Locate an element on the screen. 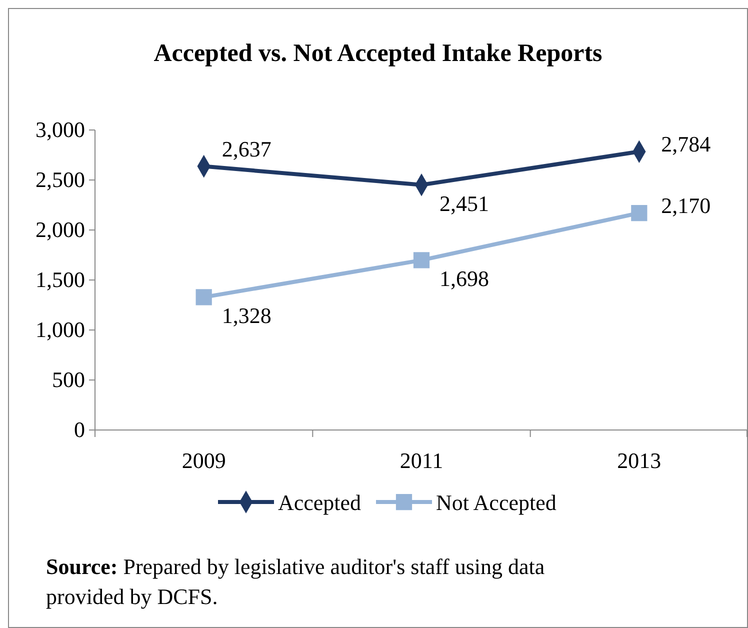 The height and width of the screenshot is (628, 748). x-tick-label: 2011 is located at coordinates (422, 460).